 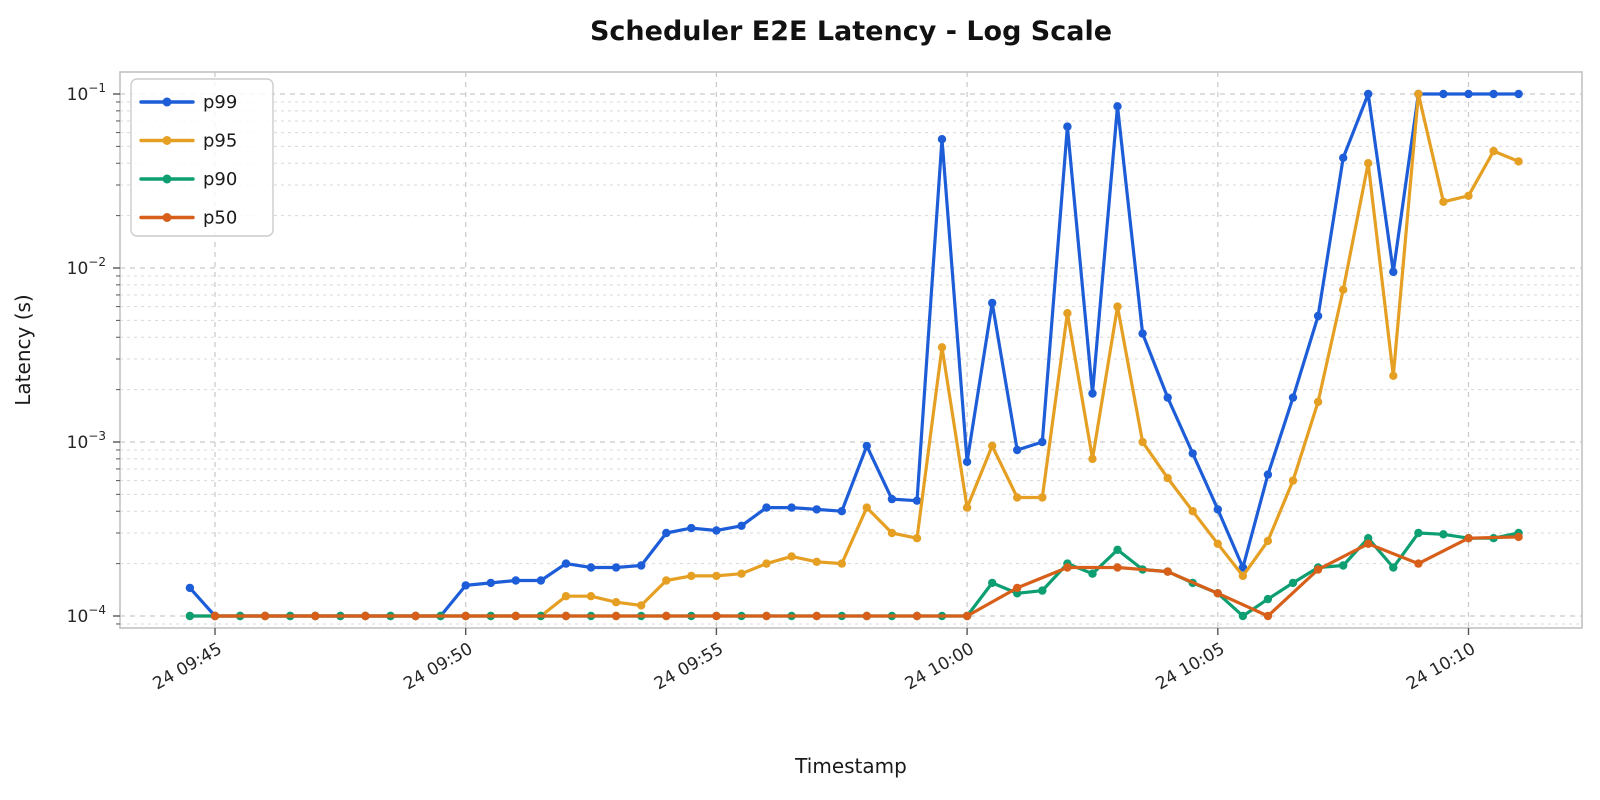 I want to click on x-tick-label: 24 09:55, so click(x=689, y=666).